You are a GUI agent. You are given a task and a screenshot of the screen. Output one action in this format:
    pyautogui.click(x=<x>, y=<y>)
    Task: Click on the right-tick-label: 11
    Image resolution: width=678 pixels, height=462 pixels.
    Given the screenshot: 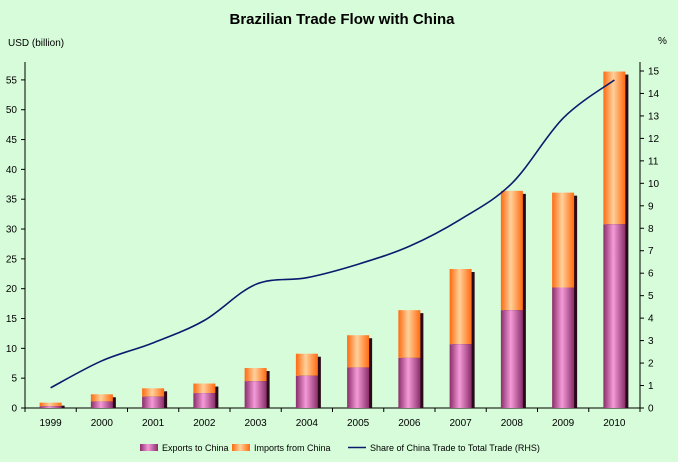 What is the action you would take?
    pyautogui.click(x=653, y=161)
    